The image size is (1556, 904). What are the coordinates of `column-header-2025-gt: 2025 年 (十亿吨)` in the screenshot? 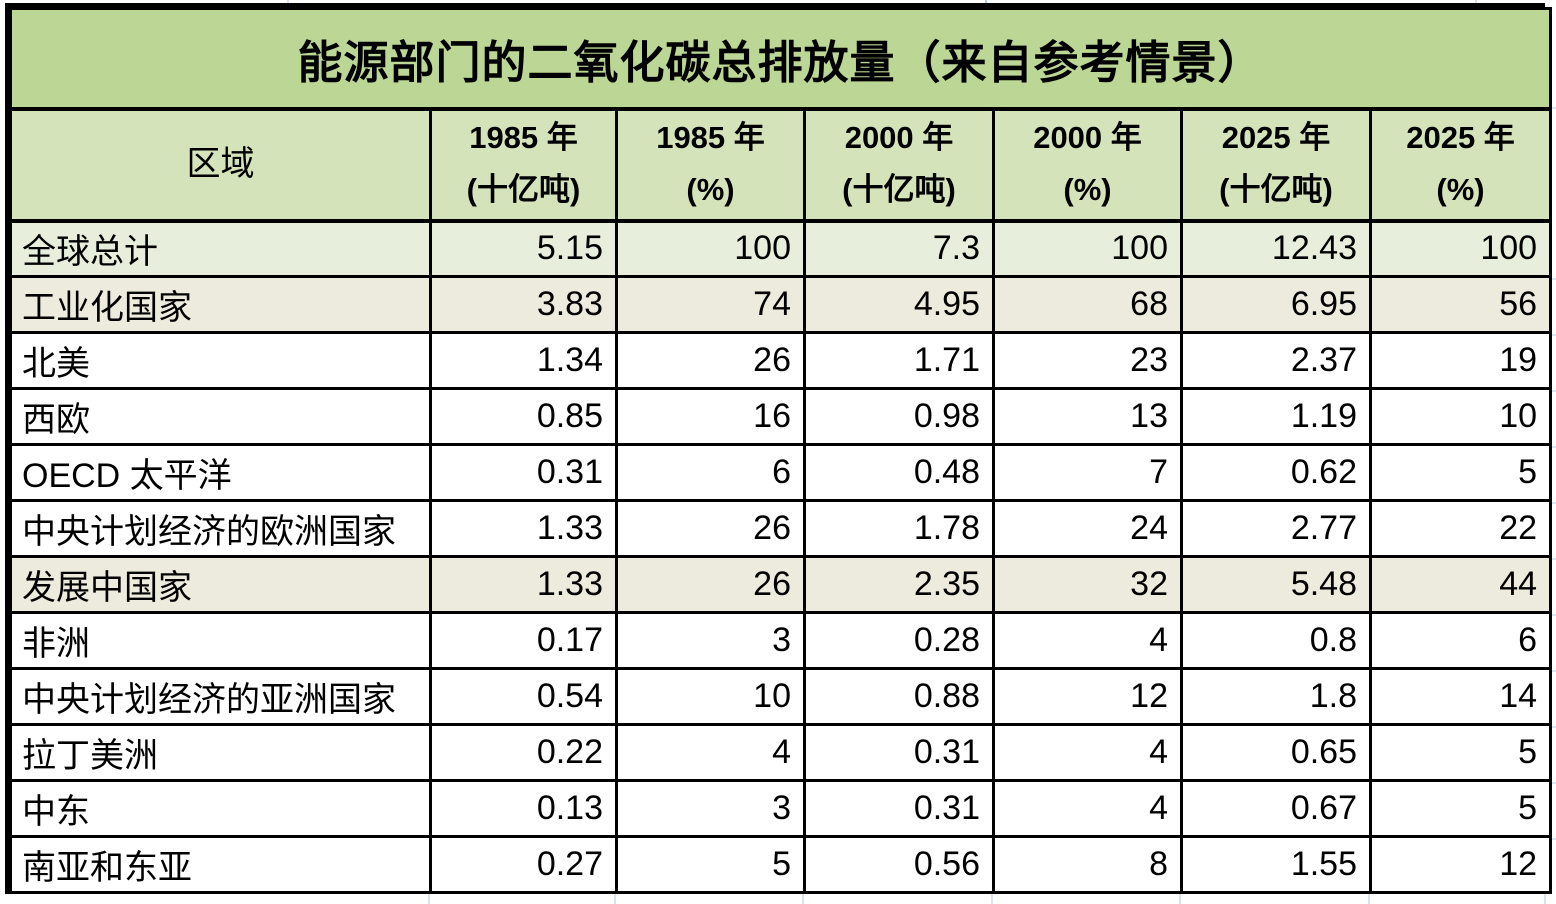 It's located at (1276, 165).